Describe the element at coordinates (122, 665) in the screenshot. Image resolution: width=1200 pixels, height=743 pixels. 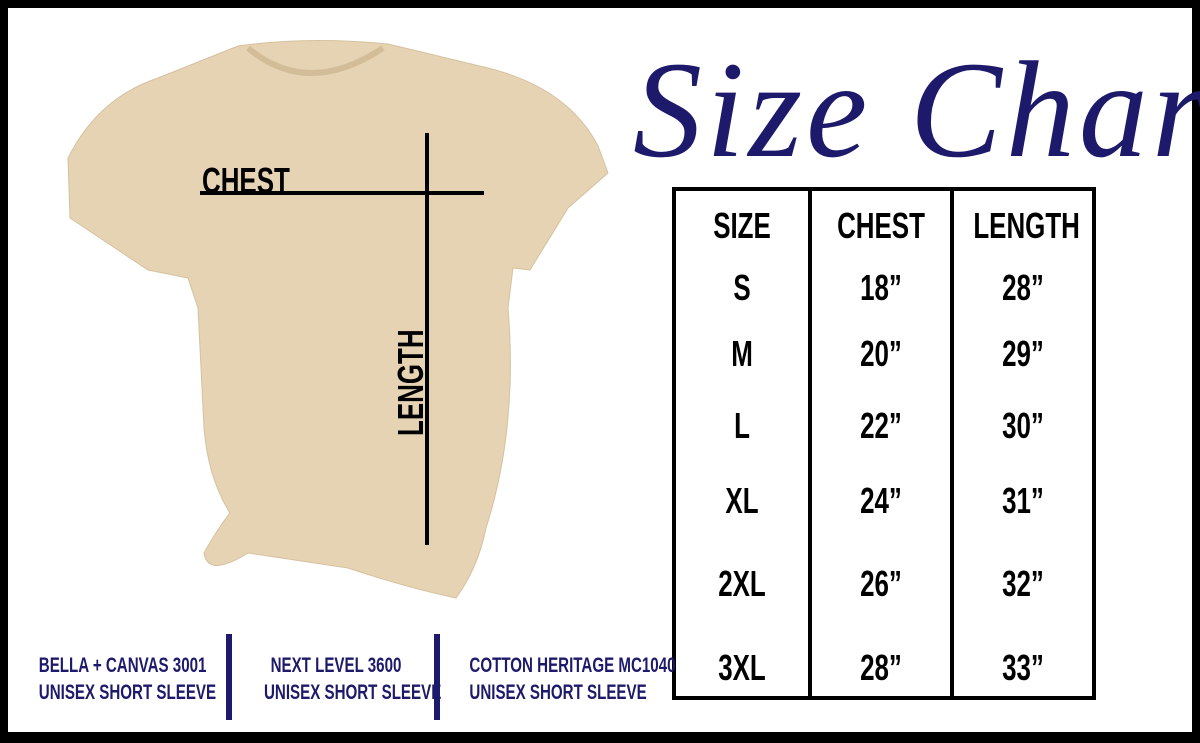
I see `brand-line1: BELLA + CANVAS 3001` at that location.